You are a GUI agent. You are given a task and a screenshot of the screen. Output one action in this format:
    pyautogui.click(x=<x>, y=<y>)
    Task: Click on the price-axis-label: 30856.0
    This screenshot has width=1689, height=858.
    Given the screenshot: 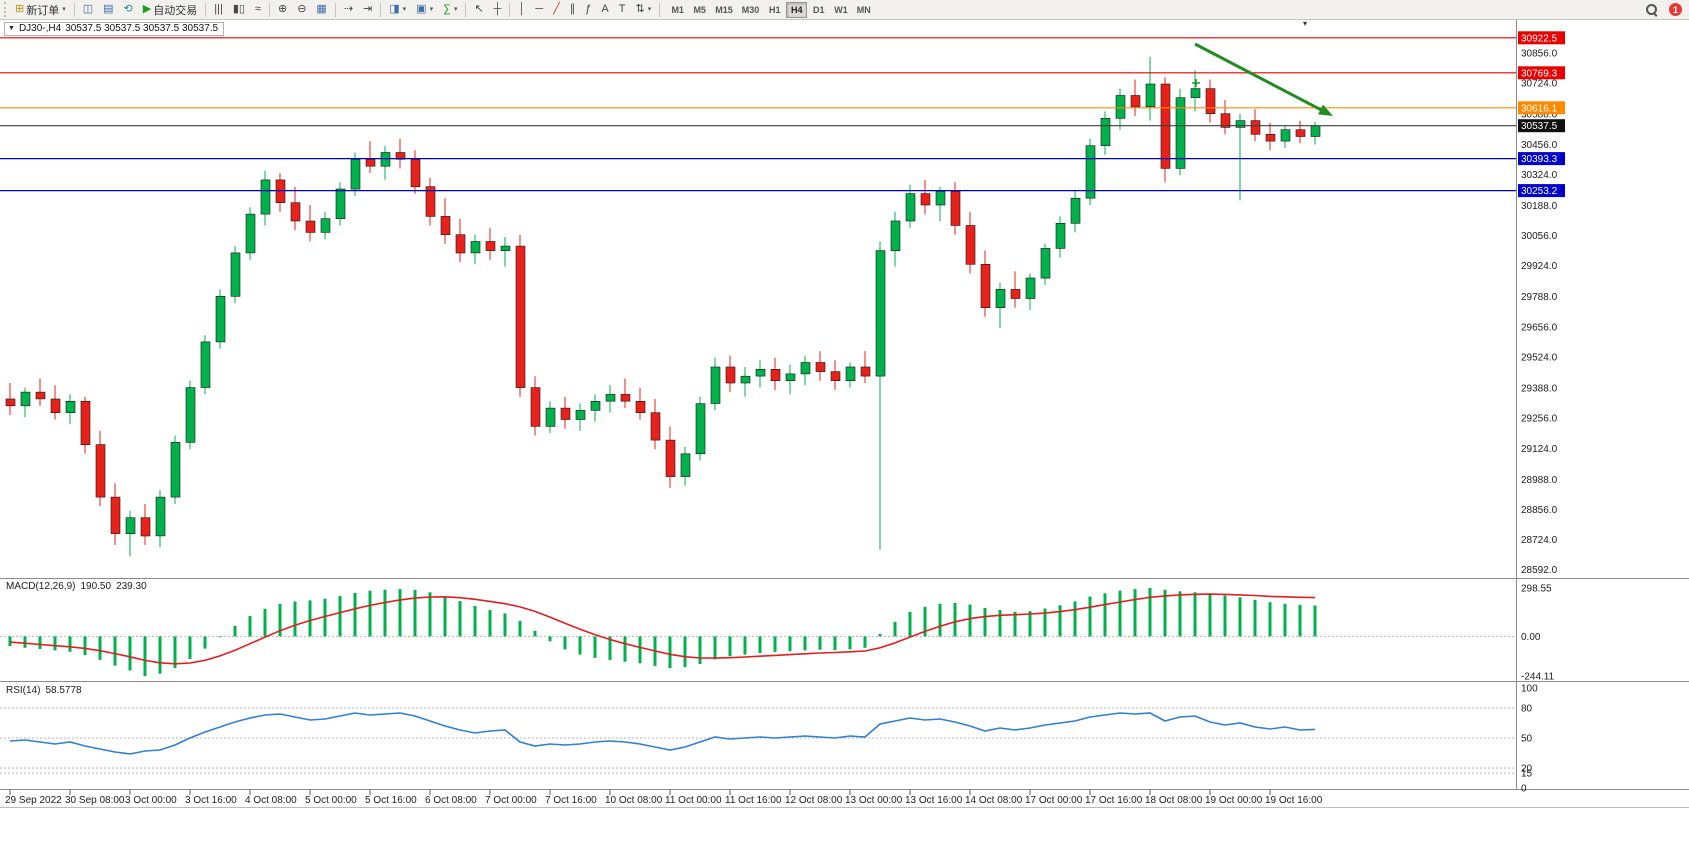 What is the action you would take?
    pyautogui.click(x=1539, y=54)
    